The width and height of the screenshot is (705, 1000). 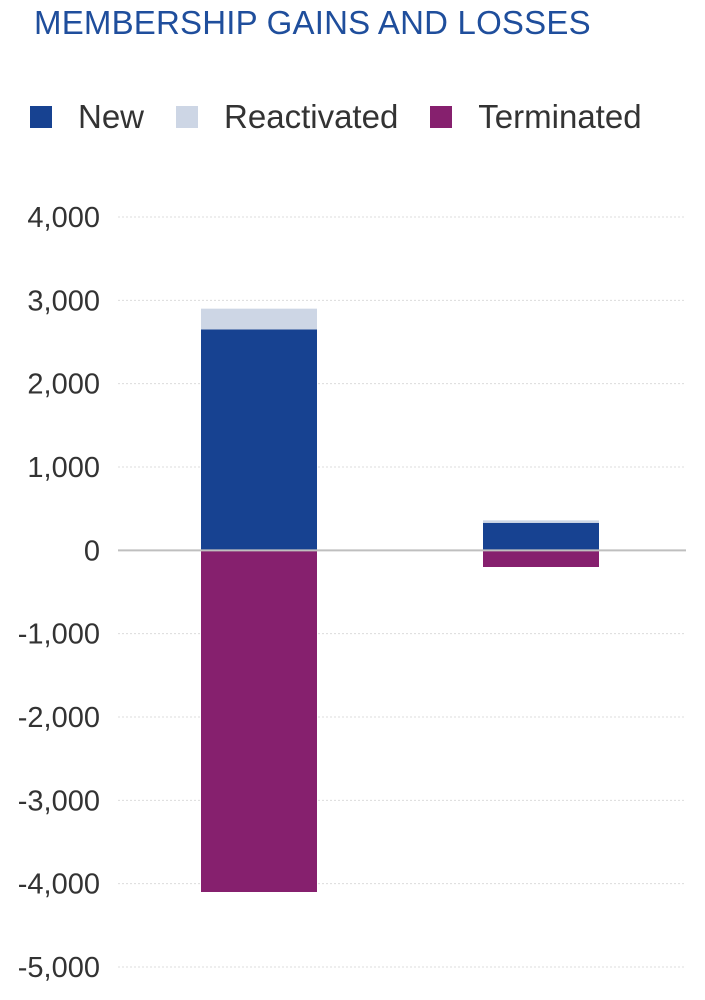 I want to click on legend: New Reactivated Terminated, so click(x=336, y=117).